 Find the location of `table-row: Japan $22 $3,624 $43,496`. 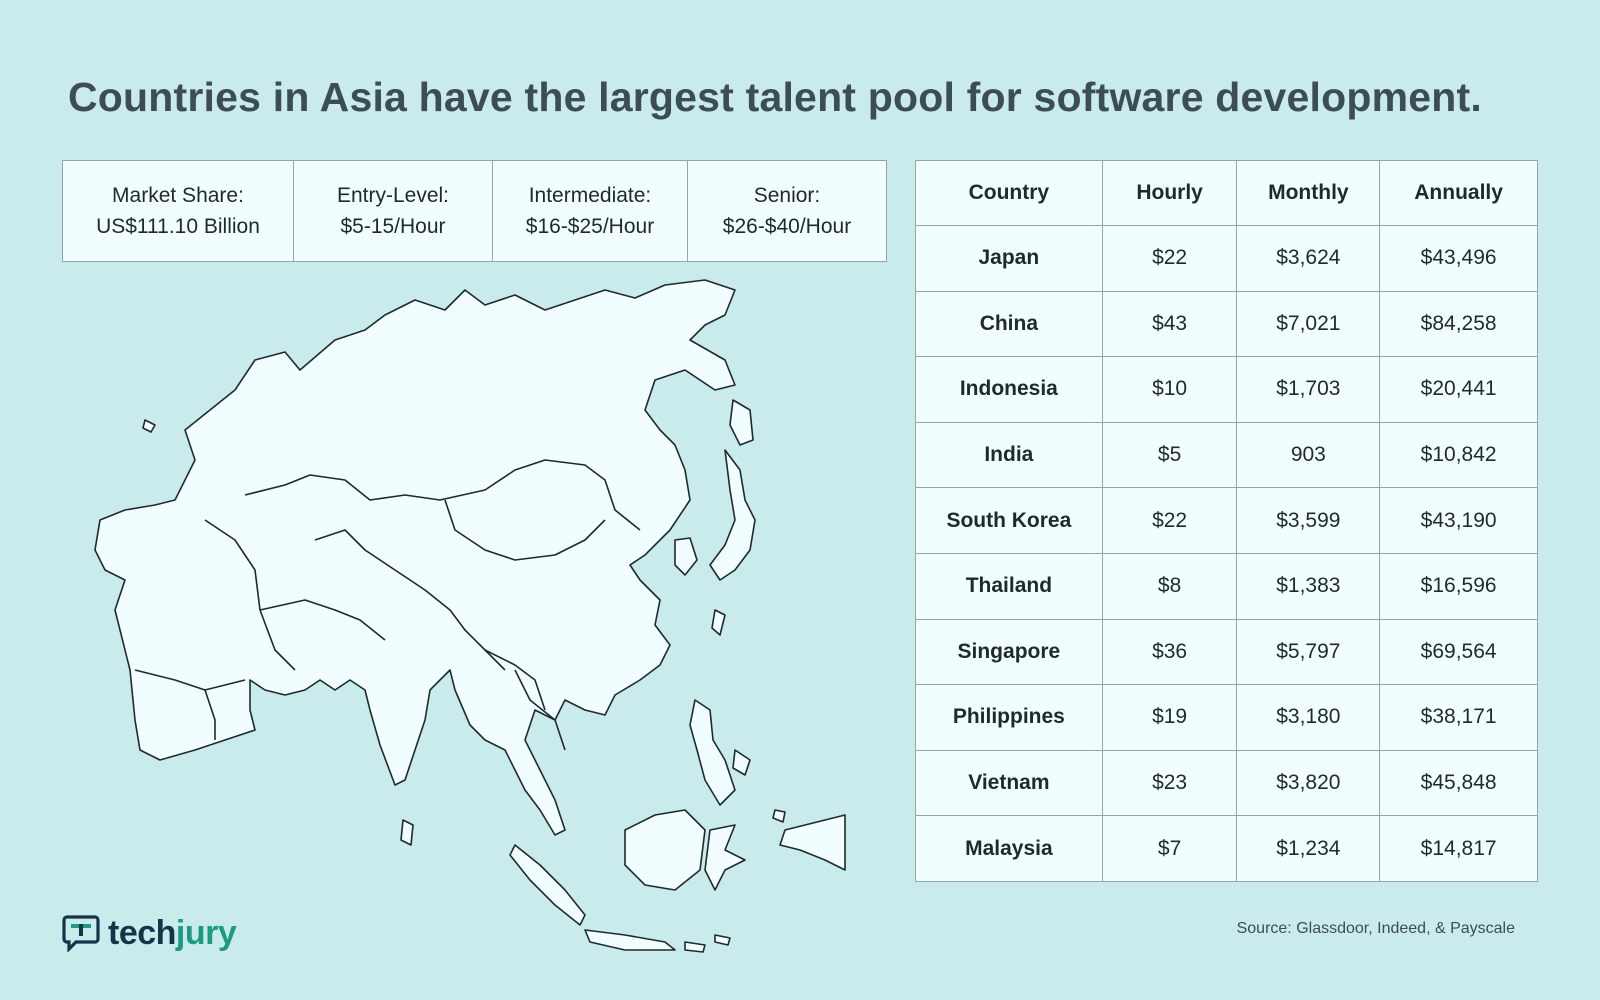

table-row: Japan $22 $3,624 $43,496 is located at coordinates (1226, 258).